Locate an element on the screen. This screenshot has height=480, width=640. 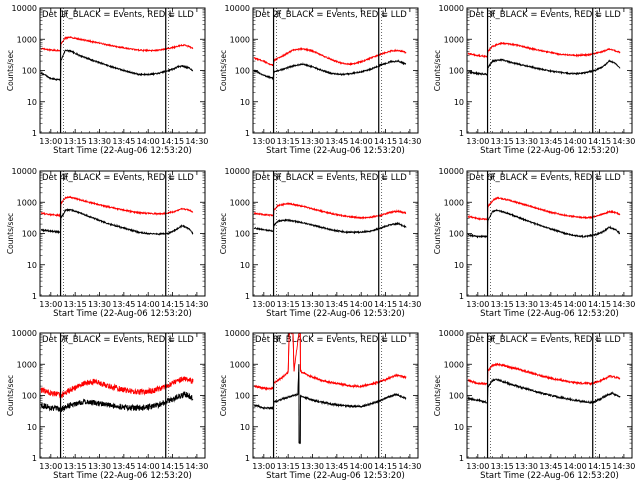
panel-title: Det 7(_BLACK = Events, RED = LLD is located at coordinates (118, 340).